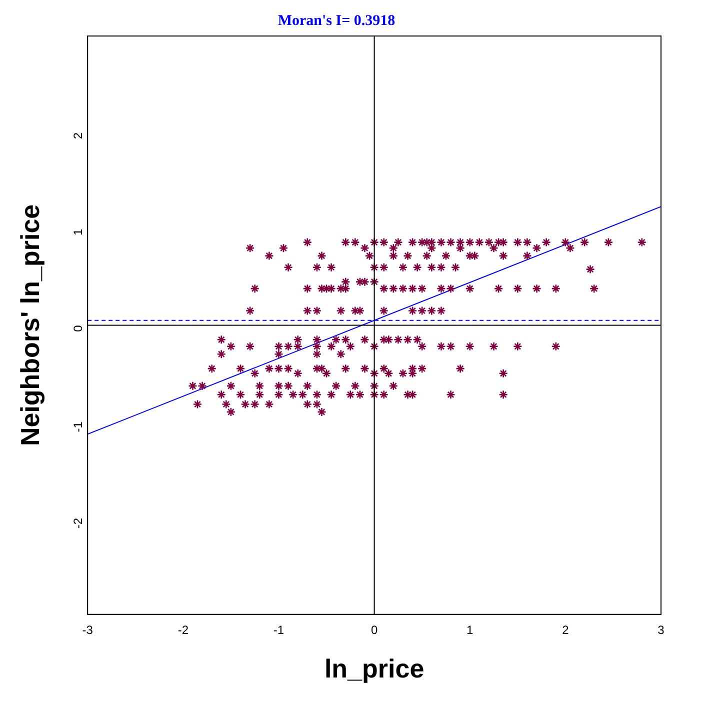 This screenshot has height=702, width=709. What do you see at coordinates (77, 328) in the screenshot?
I see `y-tick-label: 0` at bounding box center [77, 328].